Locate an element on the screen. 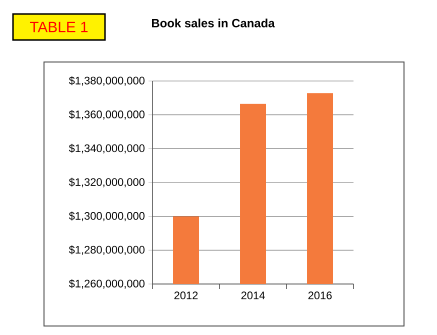 The width and height of the screenshot is (437, 335). y-tick-label: $1,280,000,000 is located at coordinates (106, 250).